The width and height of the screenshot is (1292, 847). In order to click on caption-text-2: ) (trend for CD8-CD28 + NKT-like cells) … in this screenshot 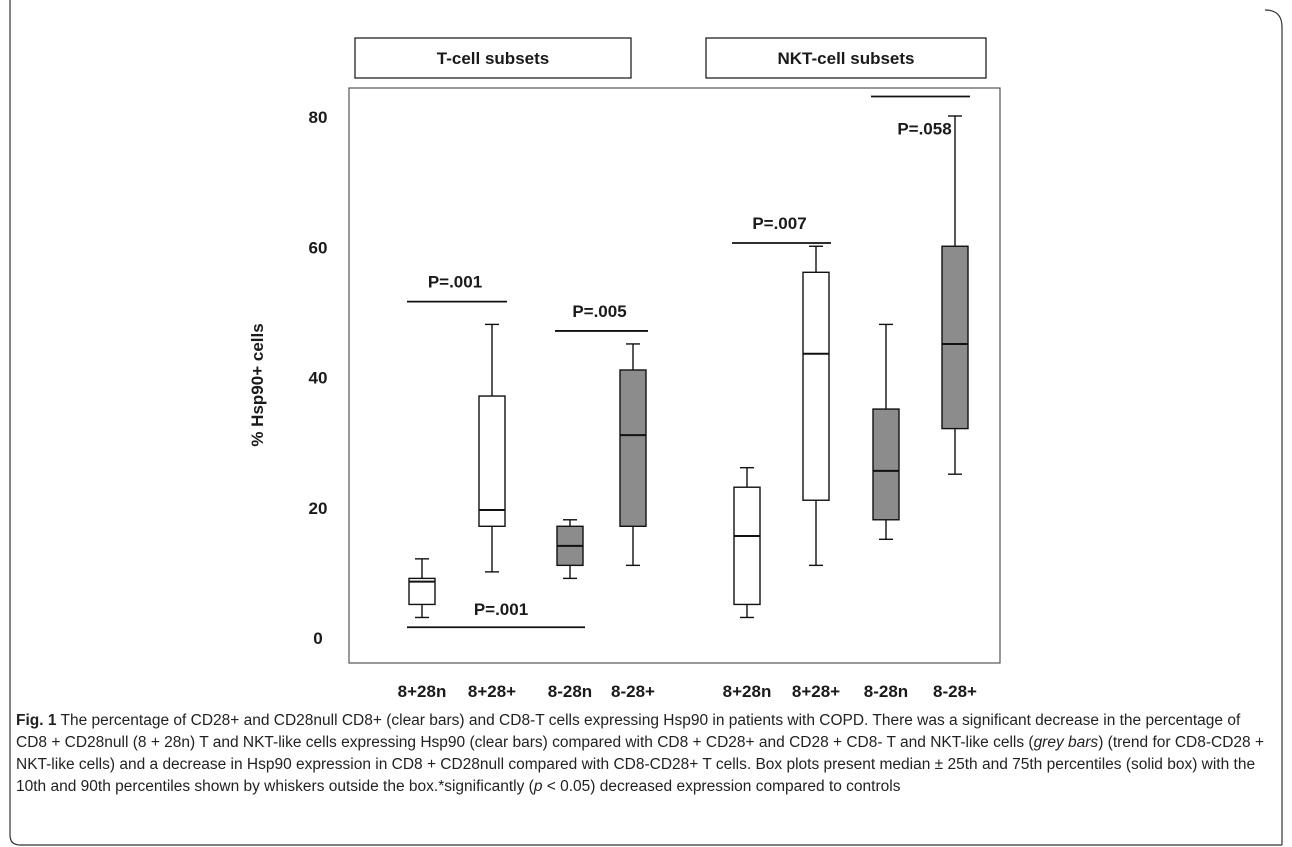, I will do `click(640, 764)`.